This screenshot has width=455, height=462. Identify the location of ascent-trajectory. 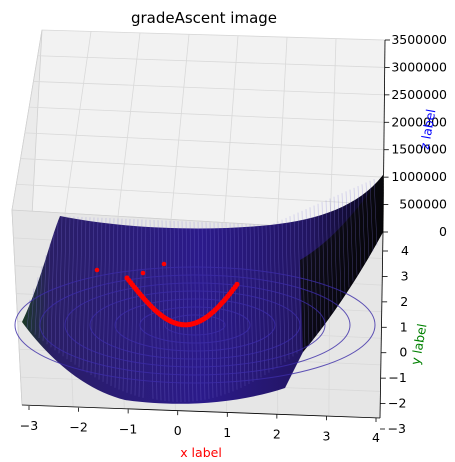
(167, 294).